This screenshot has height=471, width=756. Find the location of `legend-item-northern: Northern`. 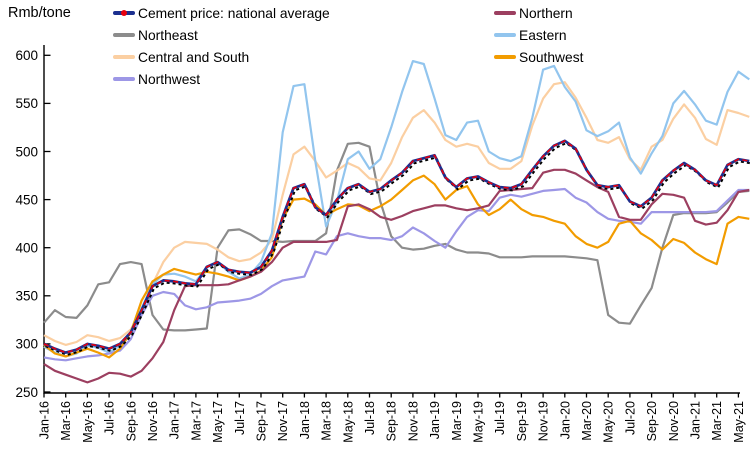

legend-item-northern: Northern is located at coordinates (533, 13).